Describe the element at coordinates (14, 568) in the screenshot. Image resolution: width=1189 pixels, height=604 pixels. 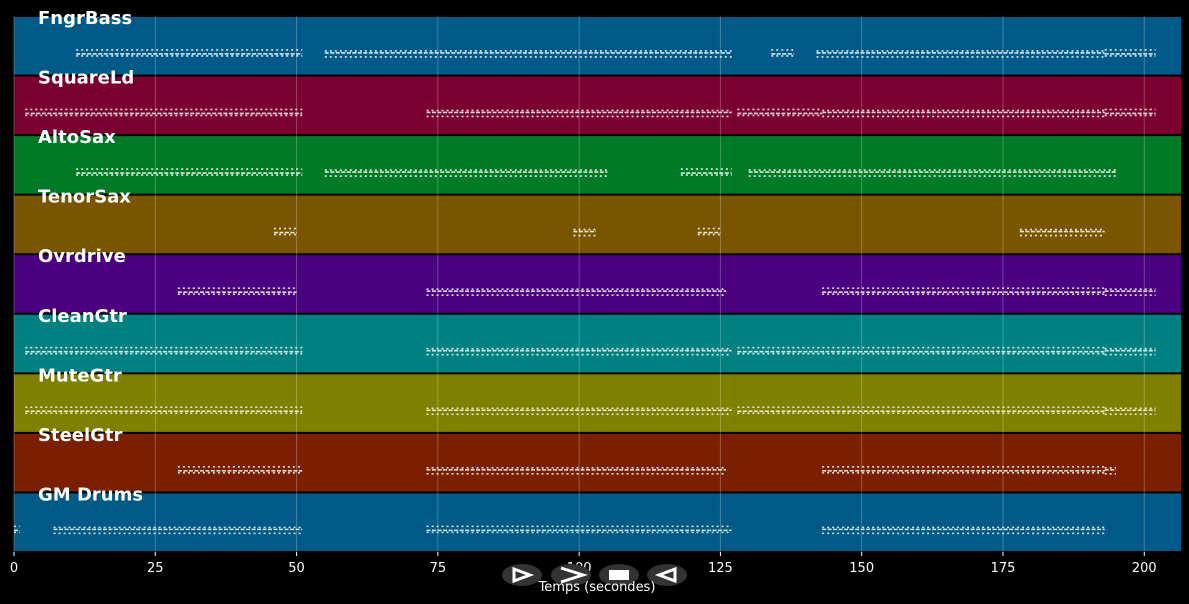
I see `x-tick-label: 0` at that location.